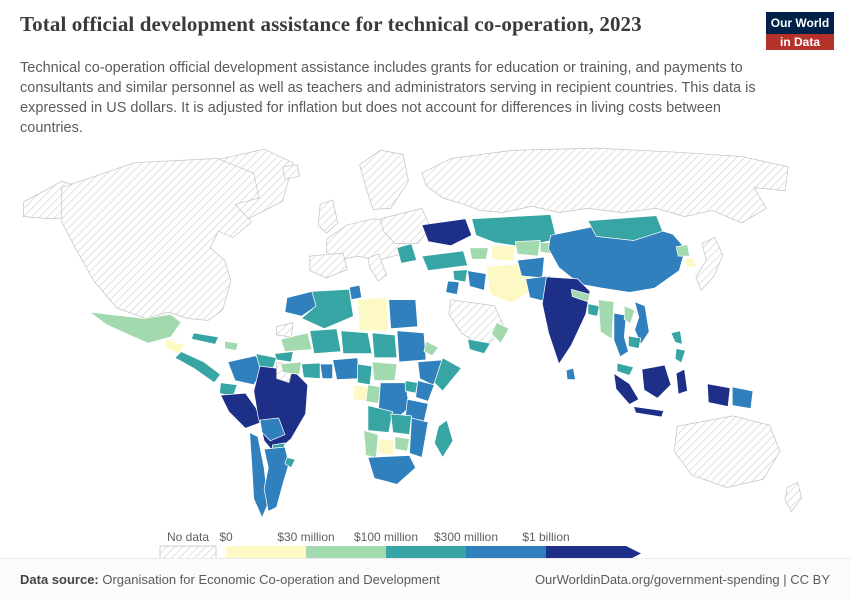  Describe the element at coordinates (380, 419) in the screenshot. I see `region-angola` at that location.